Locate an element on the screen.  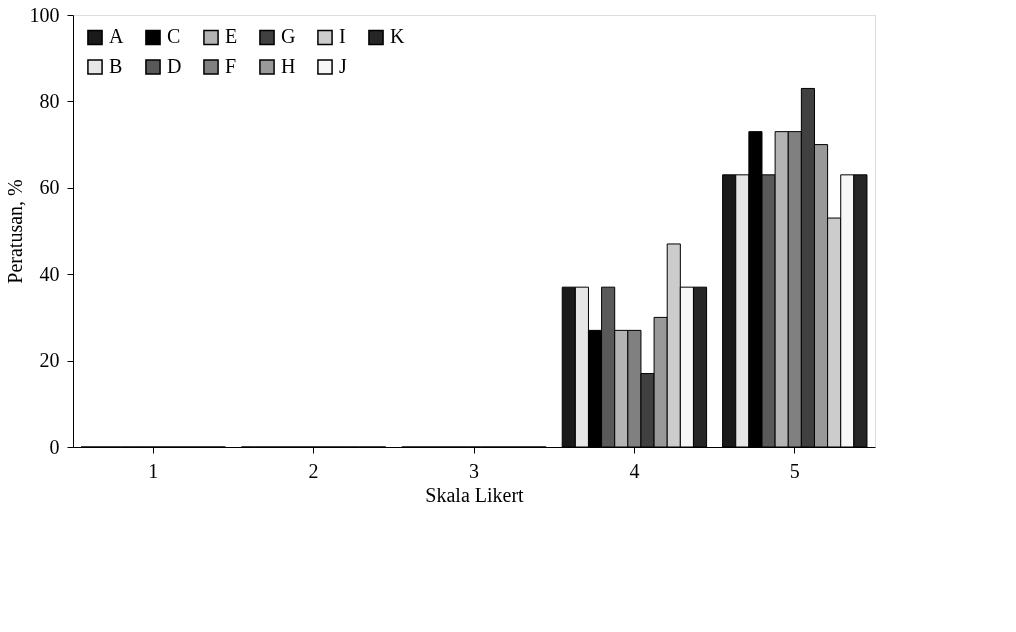
y-tick-label: 80 is located at coordinates (49, 100).